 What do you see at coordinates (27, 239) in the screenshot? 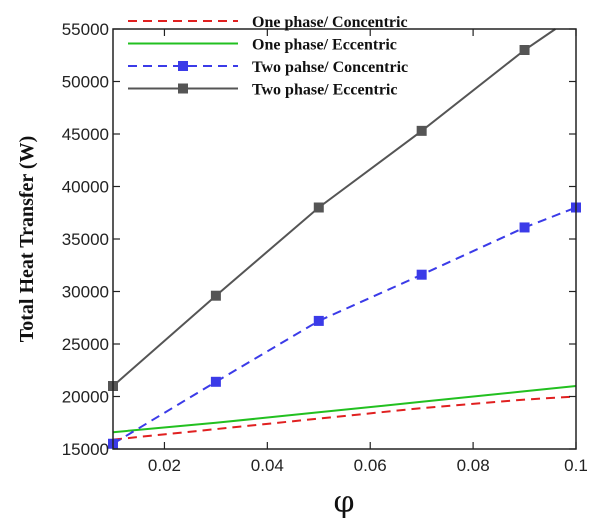
I see `y-axis-title: Total Heat Transfer (W)` at bounding box center [27, 239].